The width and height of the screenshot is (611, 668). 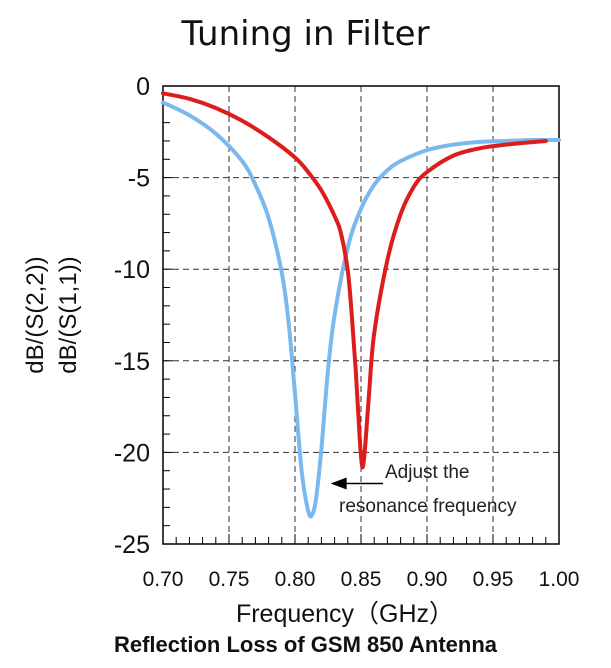 What do you see at coordinates (132, 270) in the screenshot?
I see `y-tick-label: -10` at bounding box center [132, 270].